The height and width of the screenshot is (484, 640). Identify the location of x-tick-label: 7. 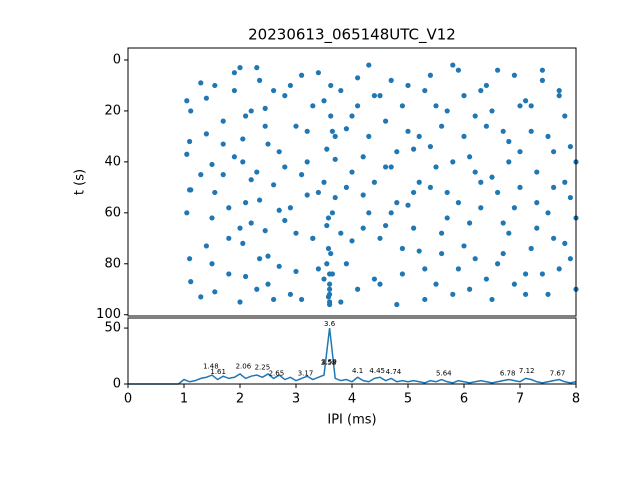
(520, 399).